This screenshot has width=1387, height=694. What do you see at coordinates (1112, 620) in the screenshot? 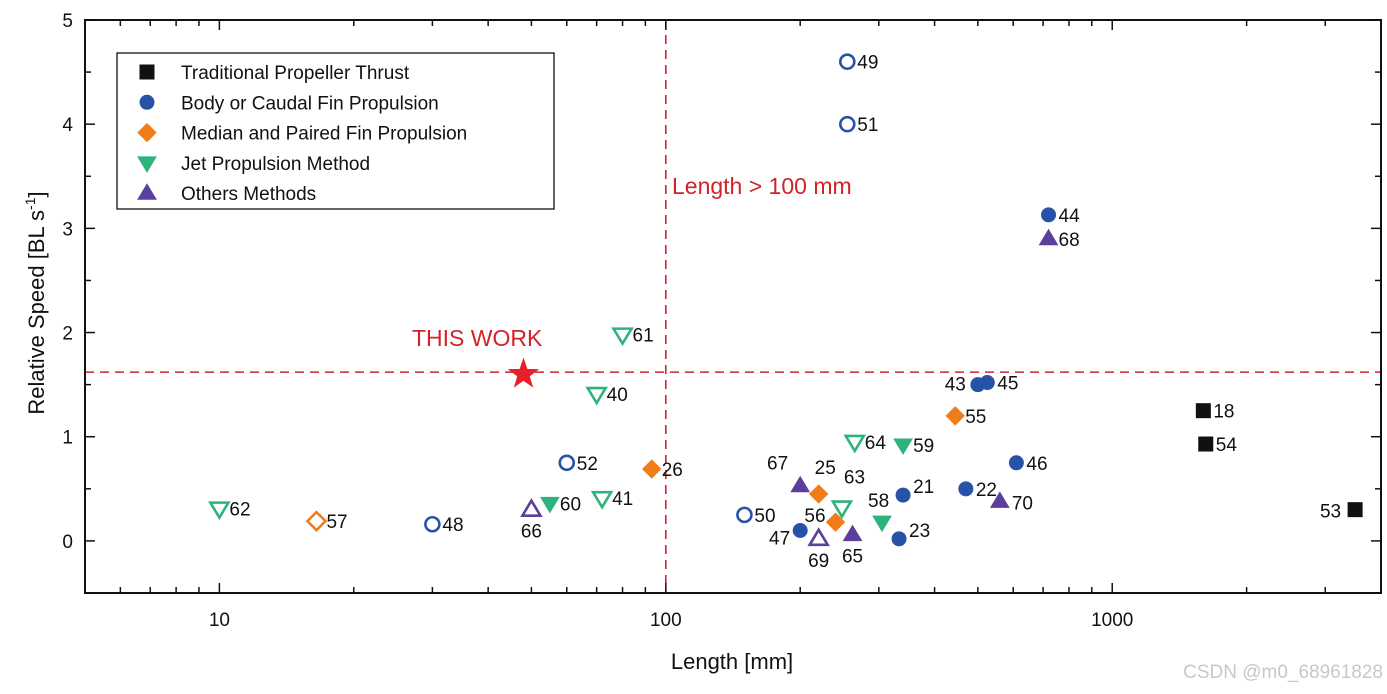
I see `x-tick-label: 1000` at bounding box center [1112, 620].